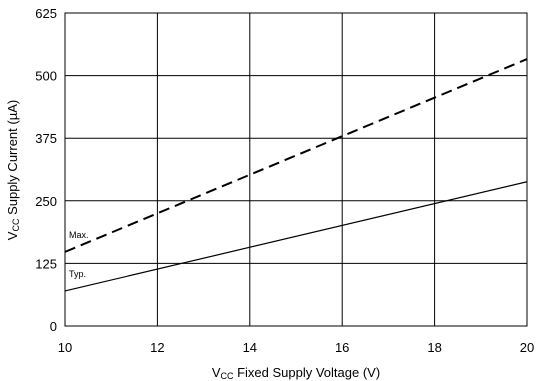  What do you see at coordinates (46, 201) in the screenshot?
I see `y-tick-label: 250` at bounding box center [46, 201].